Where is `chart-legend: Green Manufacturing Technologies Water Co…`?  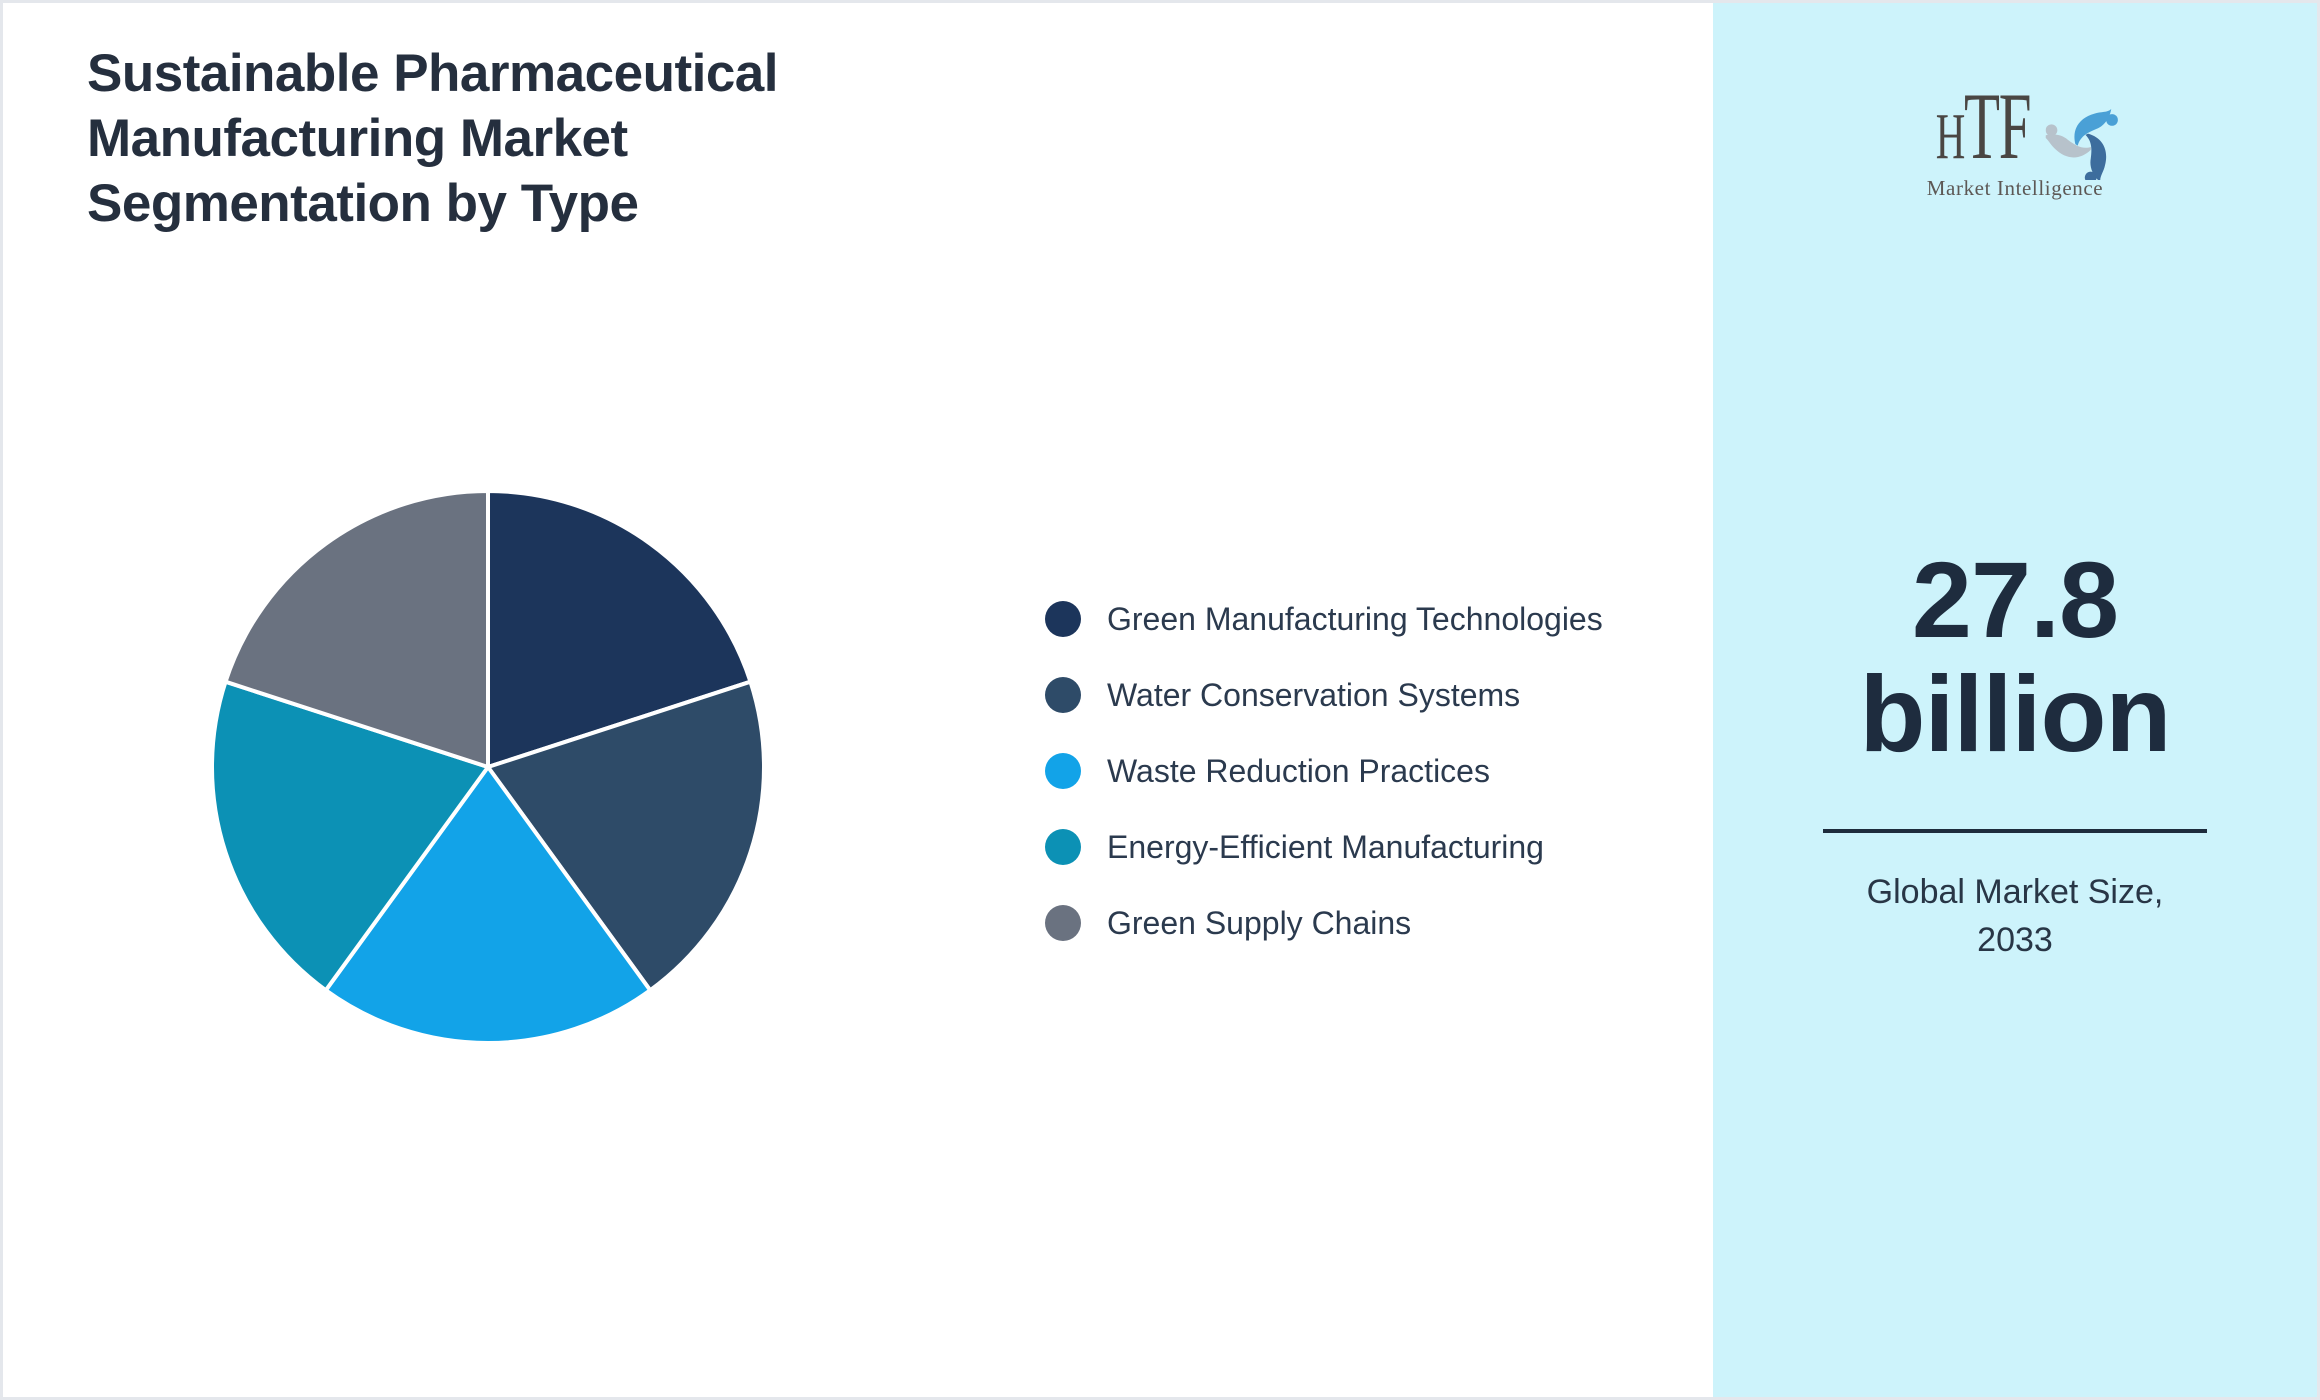 chart-legend: Green Manufacturing Technologies Water Co… is located at coordinates (1324, 789).